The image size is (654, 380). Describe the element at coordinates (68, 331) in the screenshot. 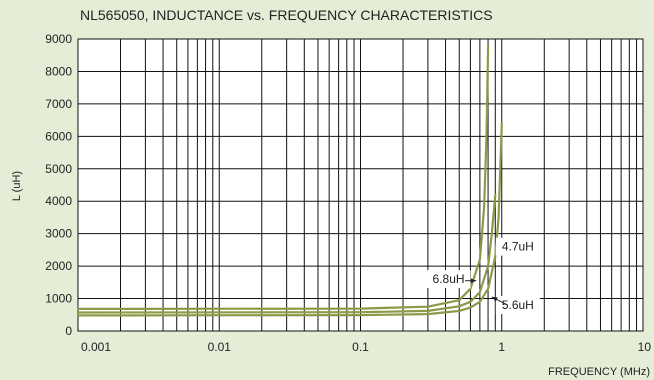

I see `y-tick-label: 0` at that location.